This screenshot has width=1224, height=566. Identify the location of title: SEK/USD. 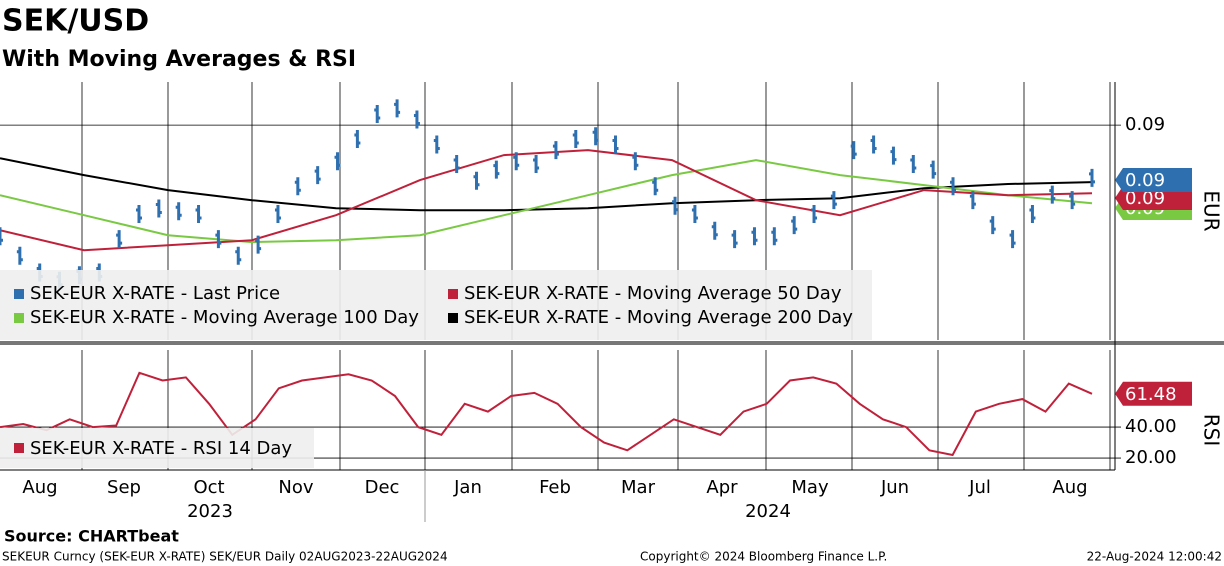
(75, 21).